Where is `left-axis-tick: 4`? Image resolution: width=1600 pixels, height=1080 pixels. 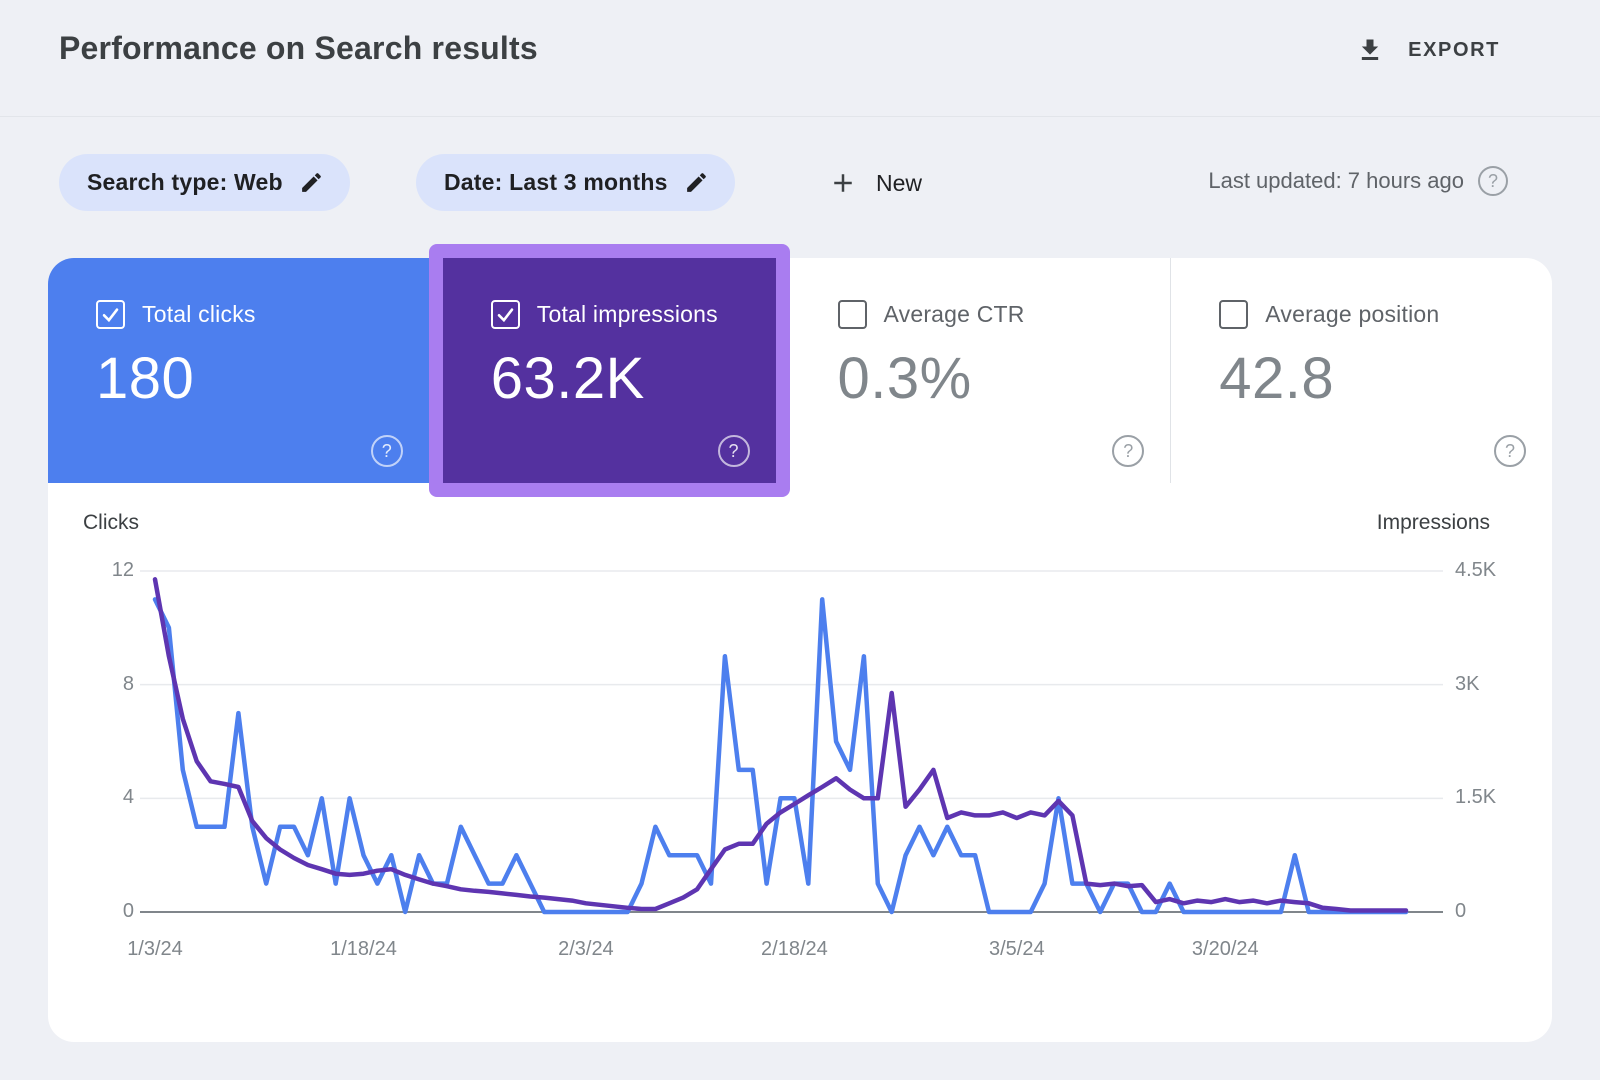 left-axis-tick: 4 is located at coordinates (128, 797).